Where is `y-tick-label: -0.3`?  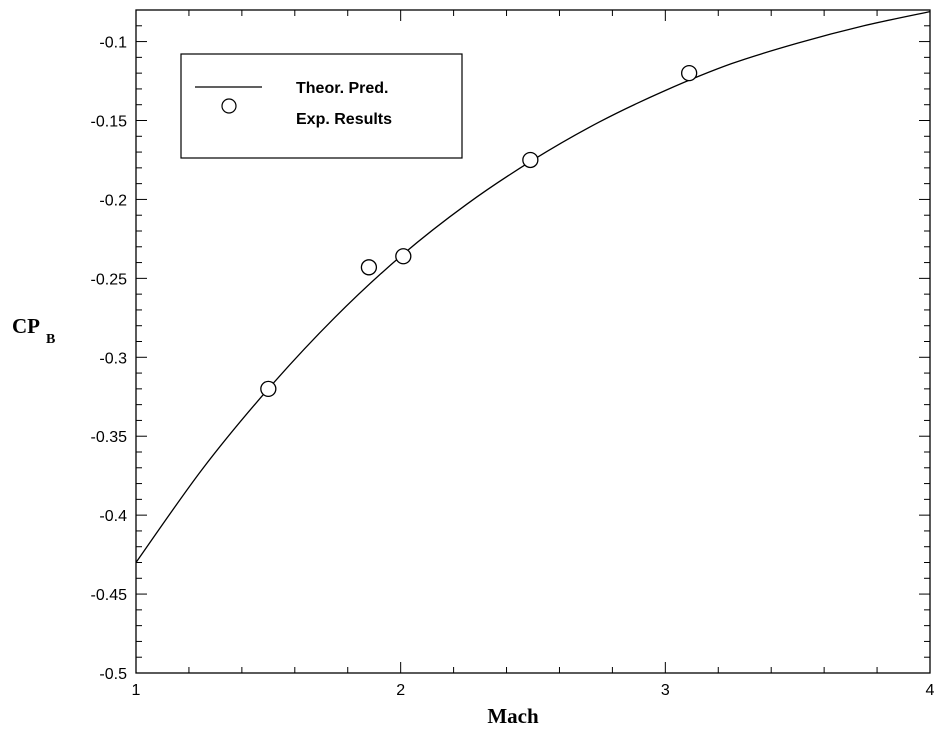 y-tick-label: -0.3 is located at coordinates (113, 358).